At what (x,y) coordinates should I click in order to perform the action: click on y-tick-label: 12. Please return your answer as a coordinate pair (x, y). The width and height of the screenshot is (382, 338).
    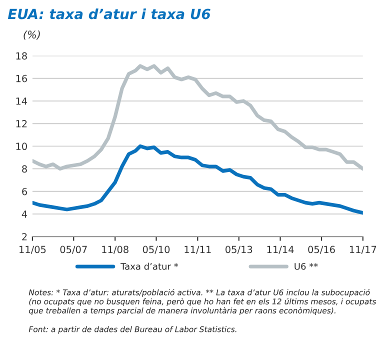
    Looking at the image, I should click on (21, 124).